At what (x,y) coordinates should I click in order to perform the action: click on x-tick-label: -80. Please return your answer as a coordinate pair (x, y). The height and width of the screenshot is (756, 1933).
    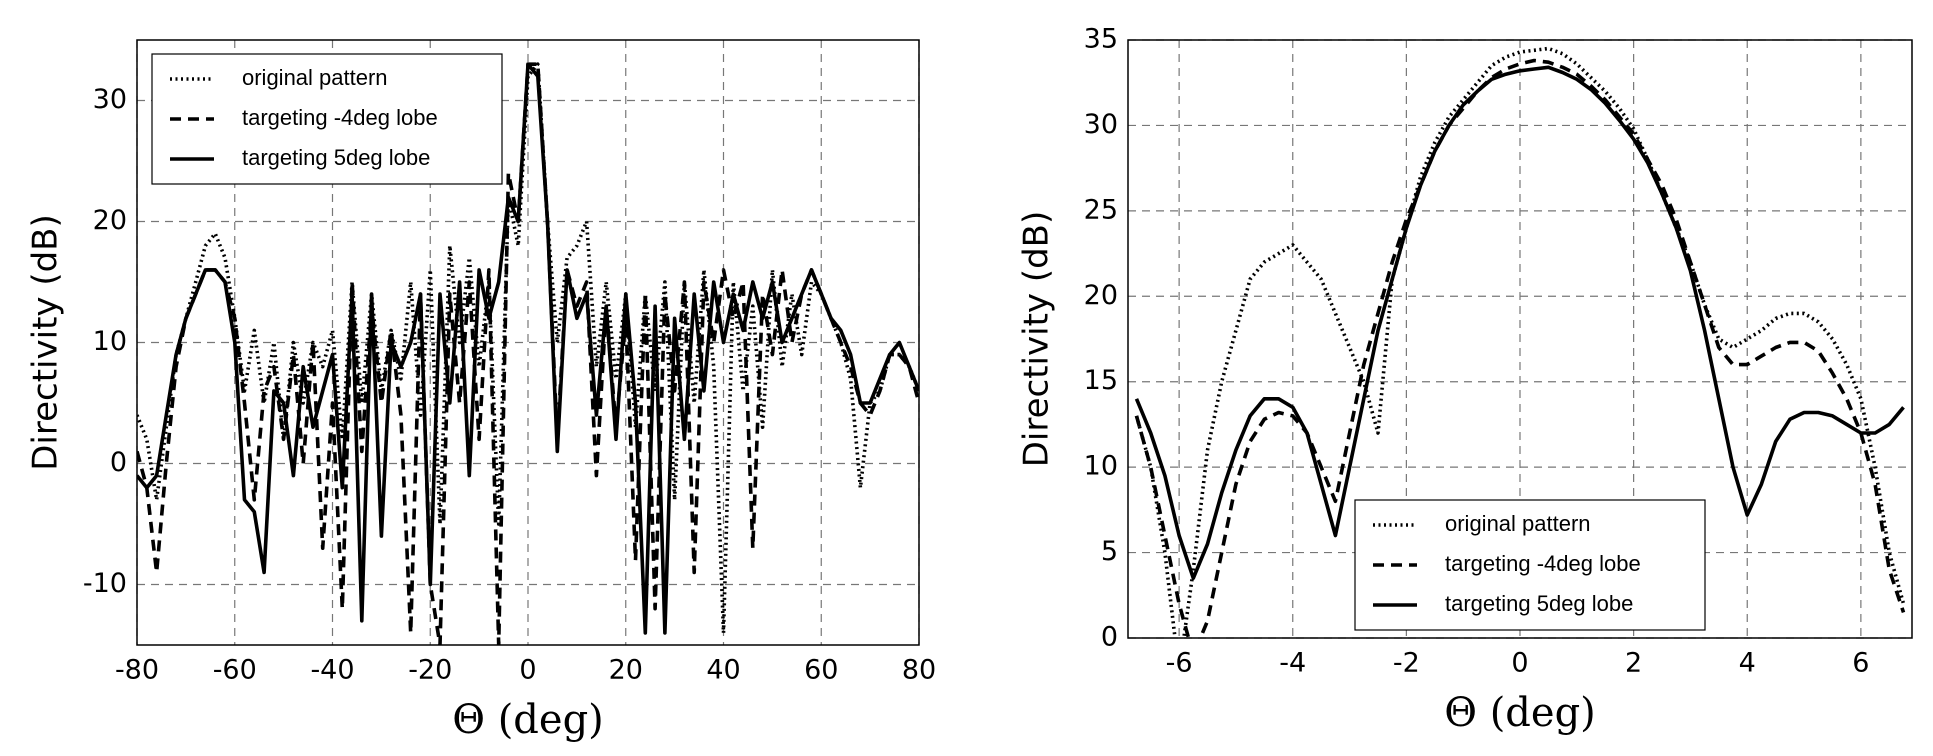
    Looking at the image, I should click on (137, 670).